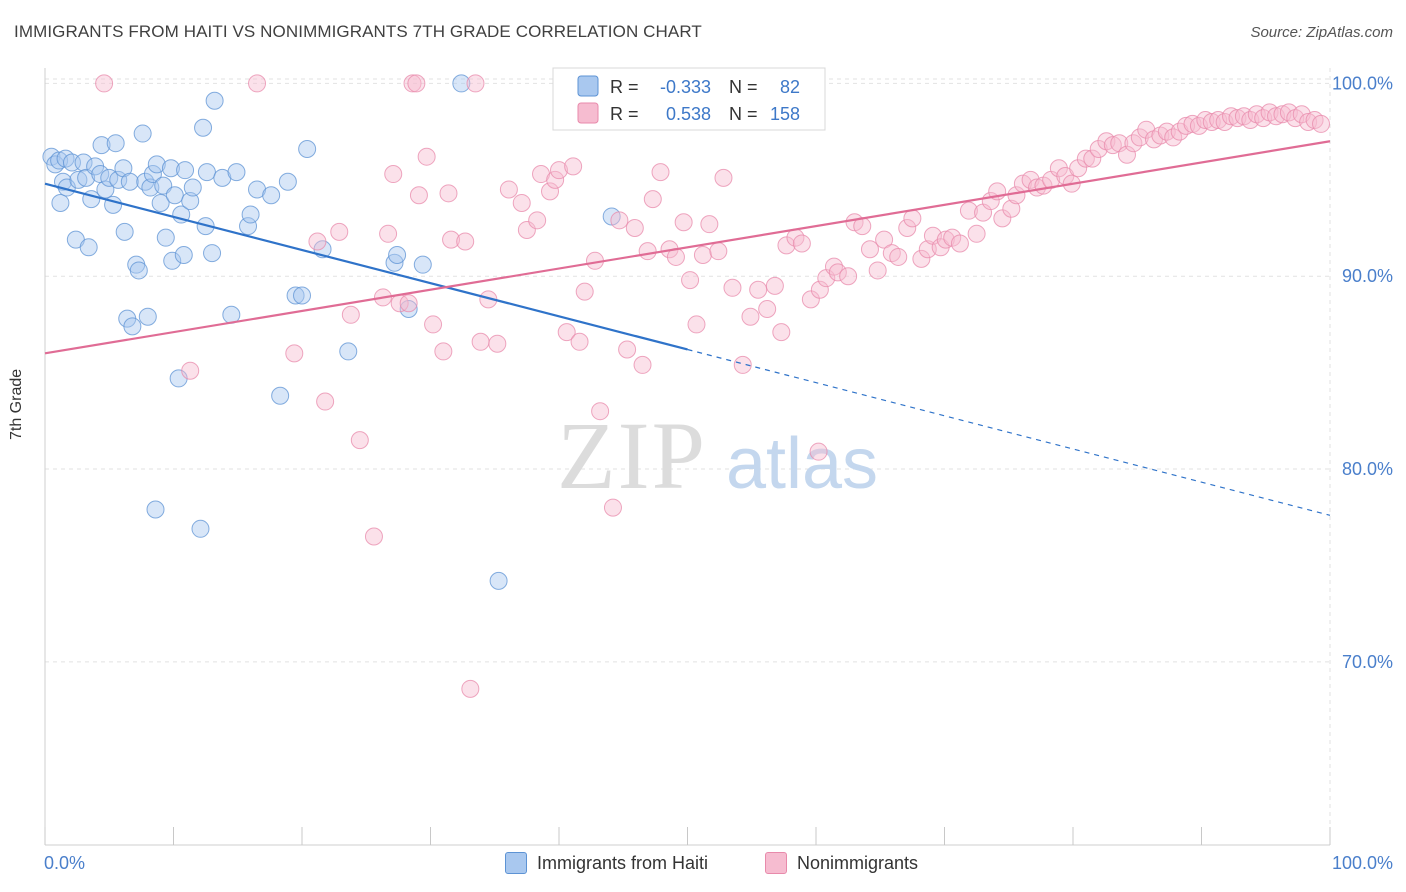 The image size is (1406, 892). What do you see at coordinates (743, 87) in the screenshot?
I see `legend-n-label: N =` at bounding box center [743, 87].